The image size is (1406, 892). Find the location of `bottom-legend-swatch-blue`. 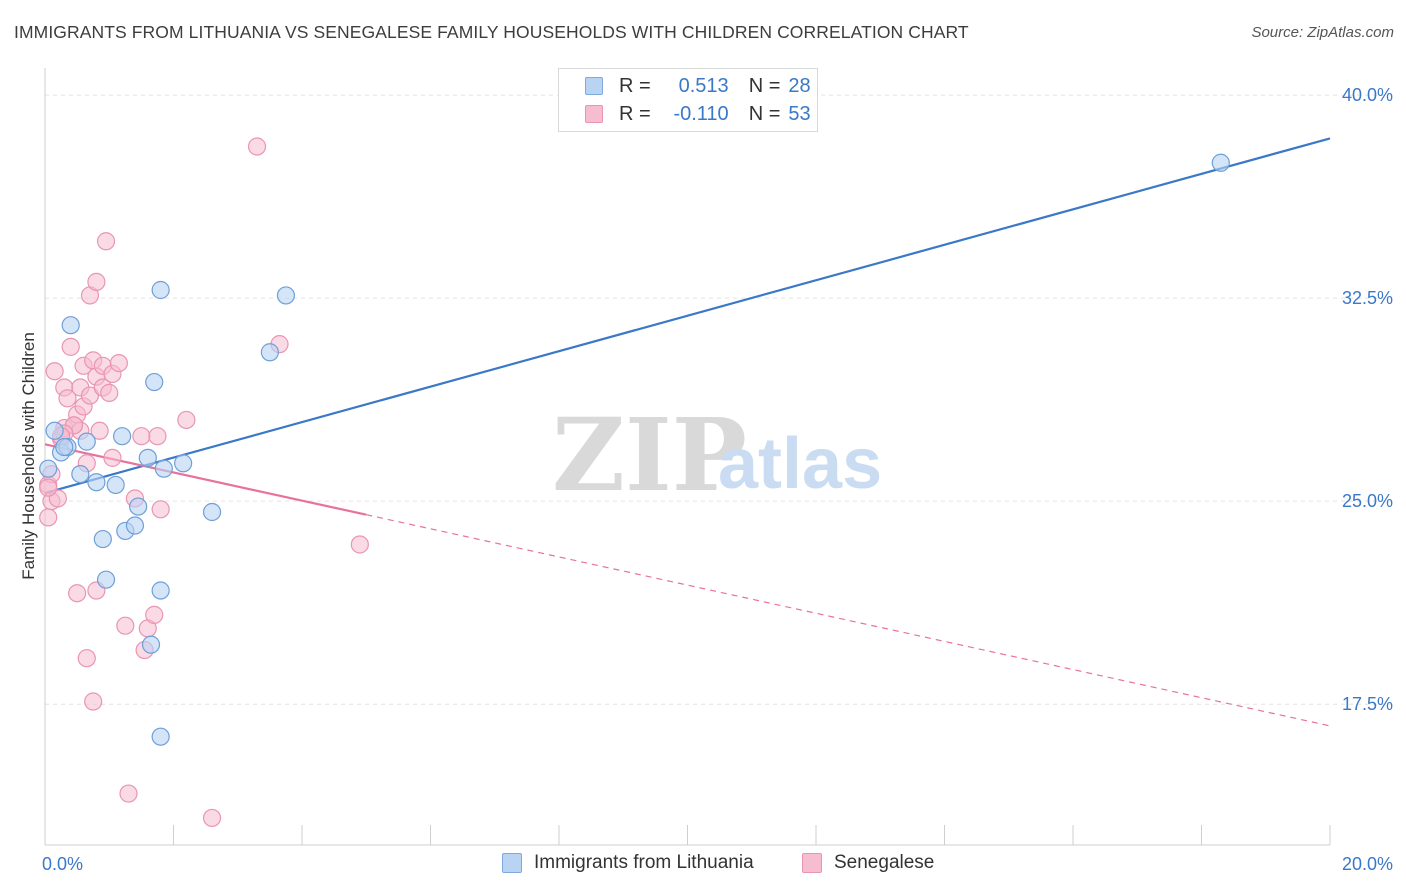

bottom-legend-swatch-blue is located at coordinates (512, 863).